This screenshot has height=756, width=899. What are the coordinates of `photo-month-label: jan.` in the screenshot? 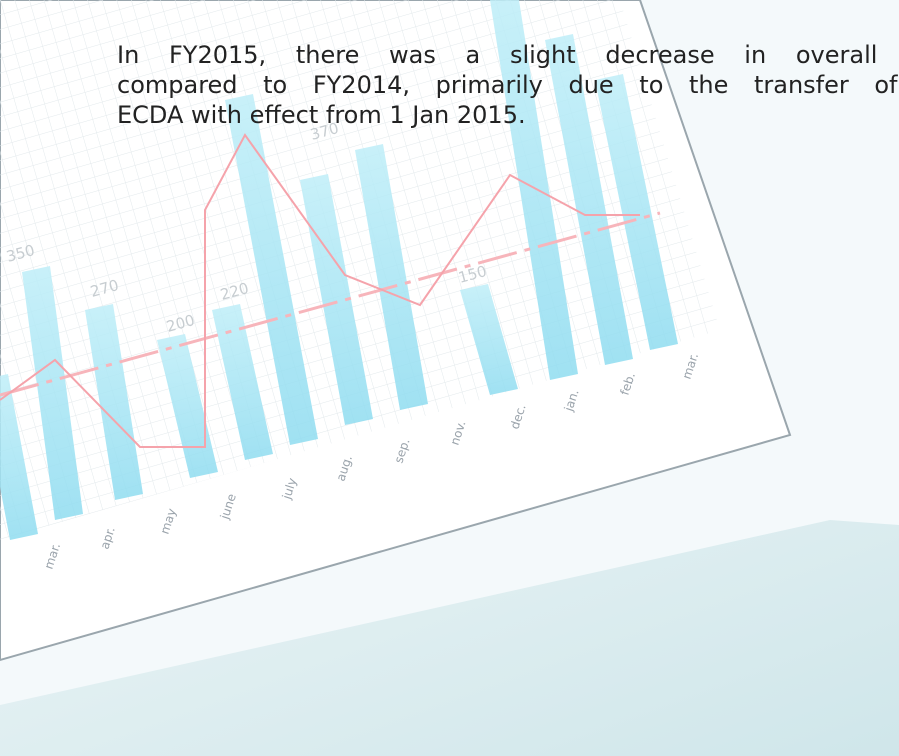 It's located at (571, 401).